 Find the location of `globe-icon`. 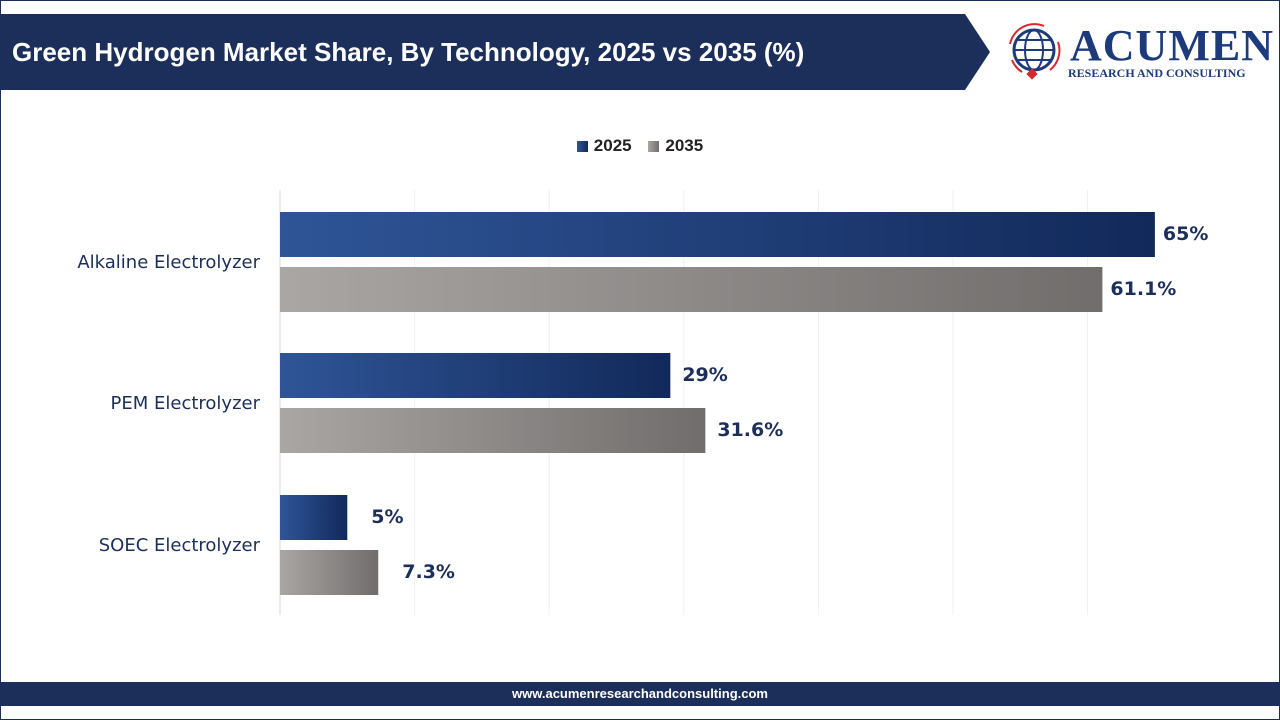

globe-icon is located at coordinates (1035, 51).